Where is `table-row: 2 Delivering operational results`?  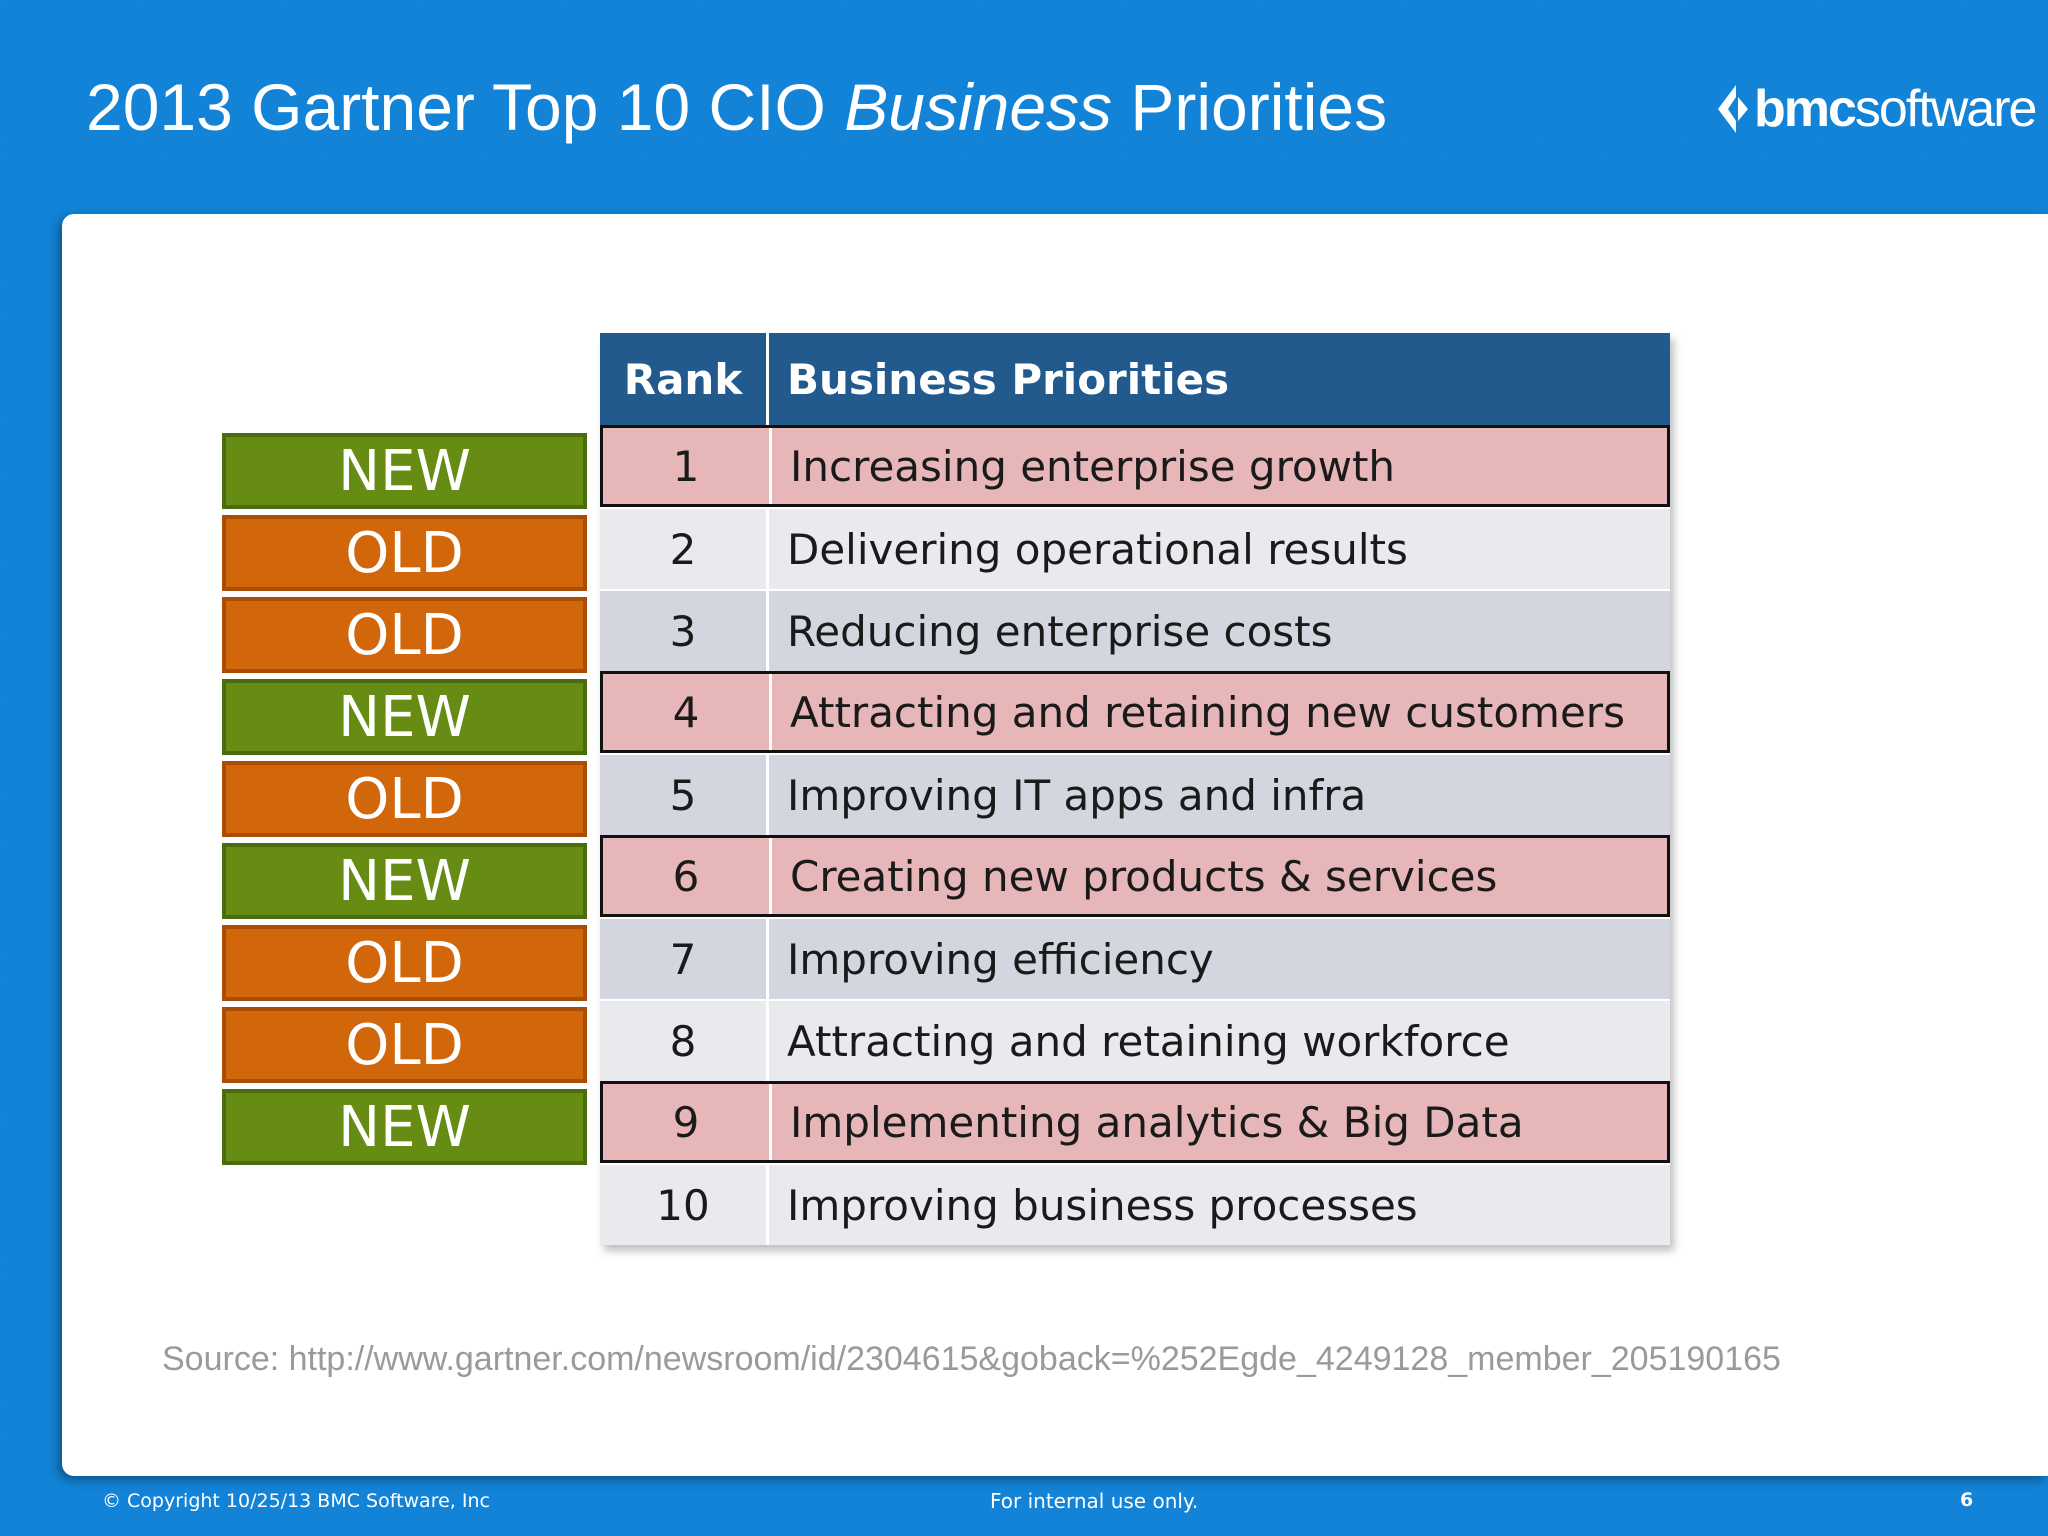 table-row: 2 Delivering operational results is located at coordinates (1135, 548).